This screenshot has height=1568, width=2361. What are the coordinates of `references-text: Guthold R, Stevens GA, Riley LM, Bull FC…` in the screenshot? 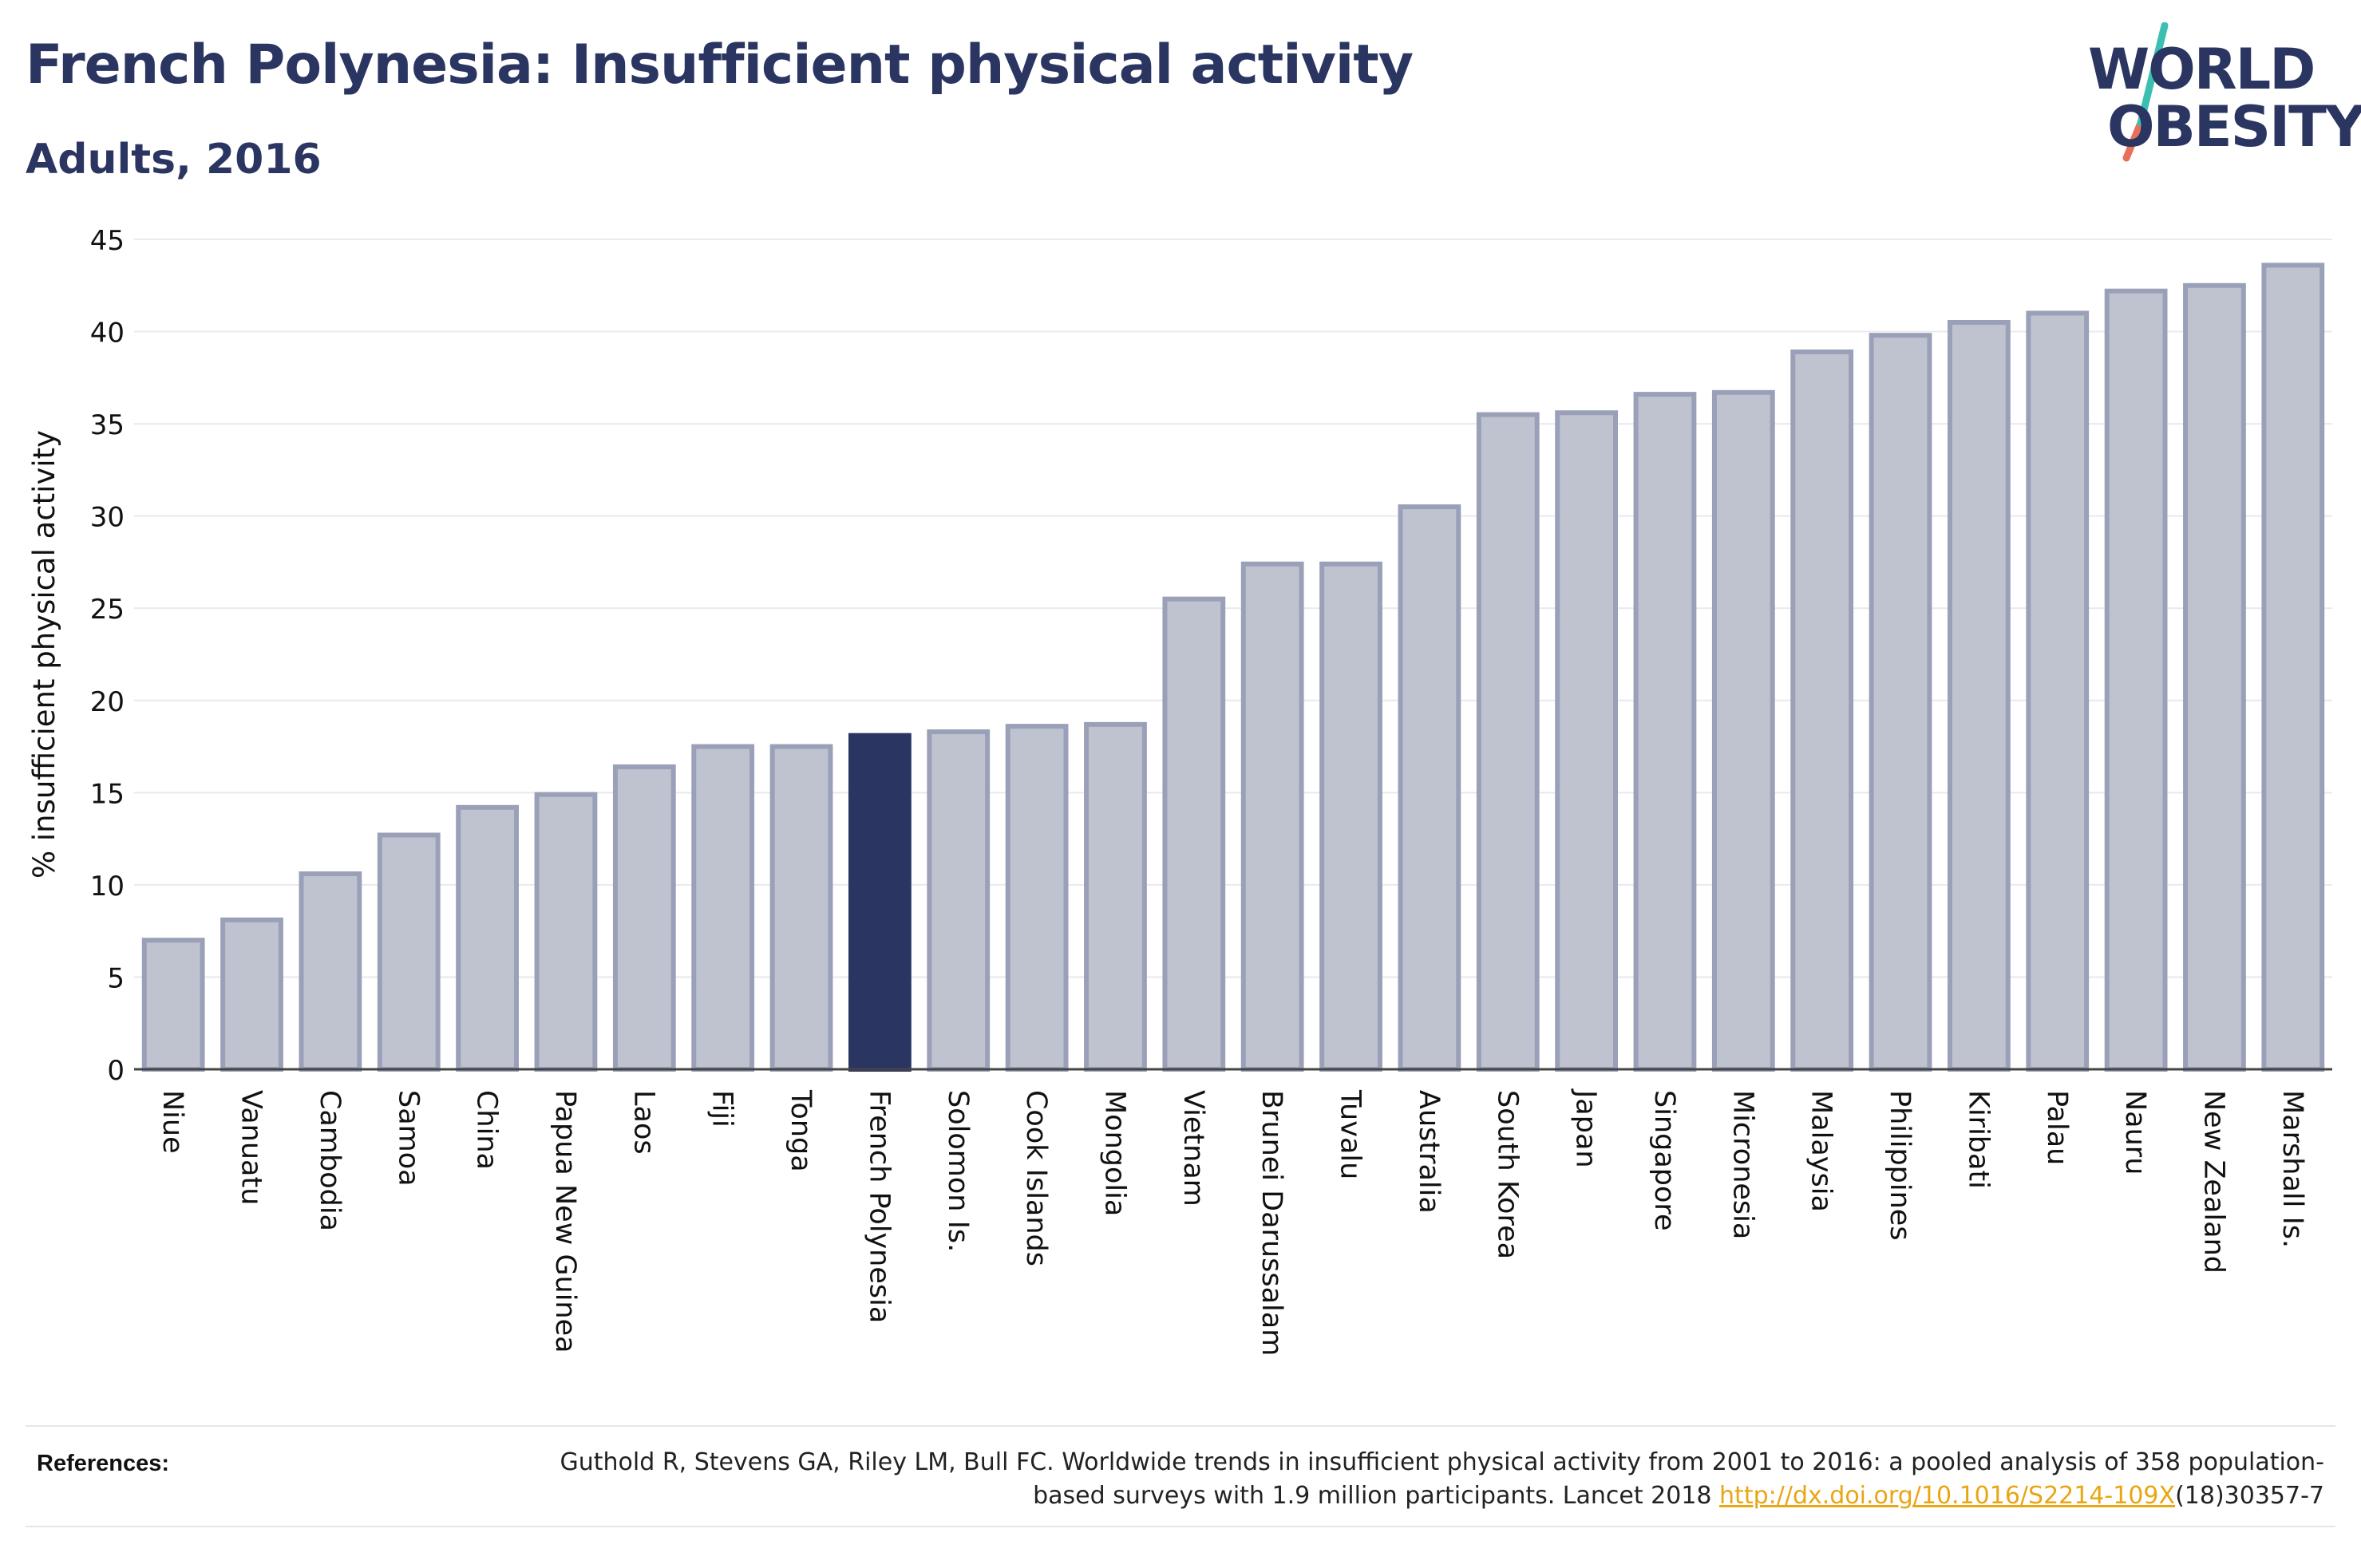 It's located at (1406, 1479).